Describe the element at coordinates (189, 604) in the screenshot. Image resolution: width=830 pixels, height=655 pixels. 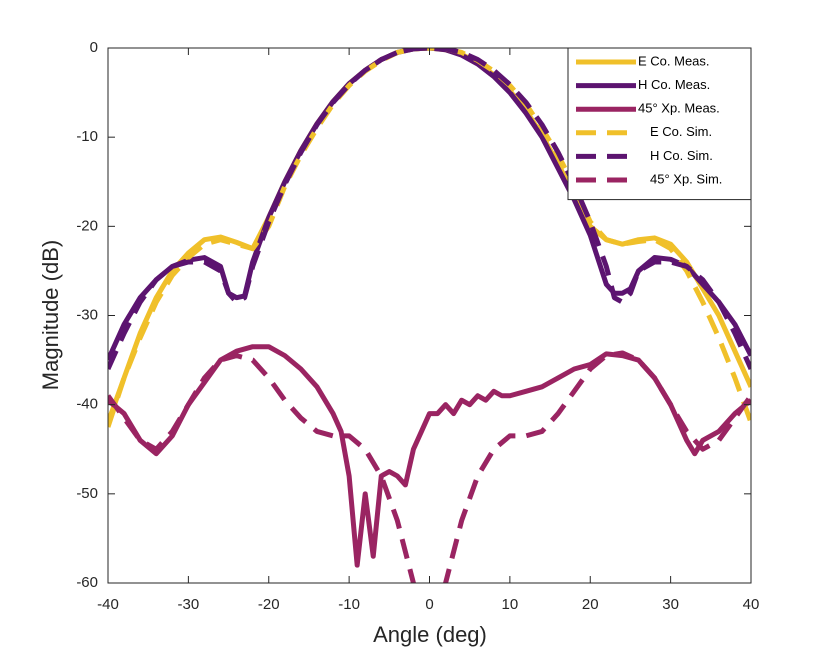
I see `x-tick-label: -30` at that location.